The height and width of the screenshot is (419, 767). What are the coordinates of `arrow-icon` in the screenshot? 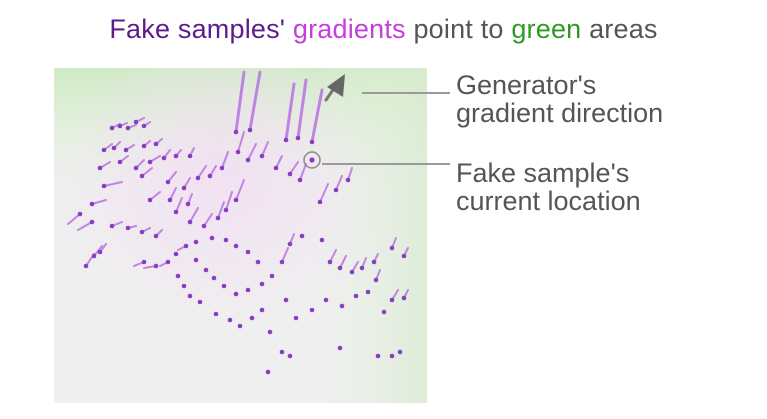 It's located at (334, 88).